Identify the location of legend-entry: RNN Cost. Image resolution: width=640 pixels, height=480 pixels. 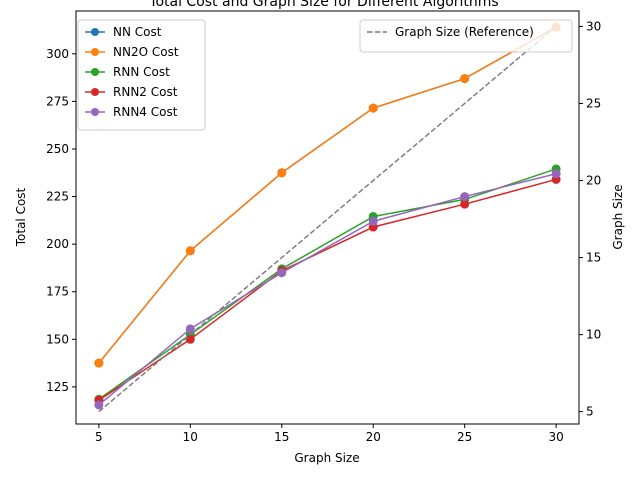
(141, 72).